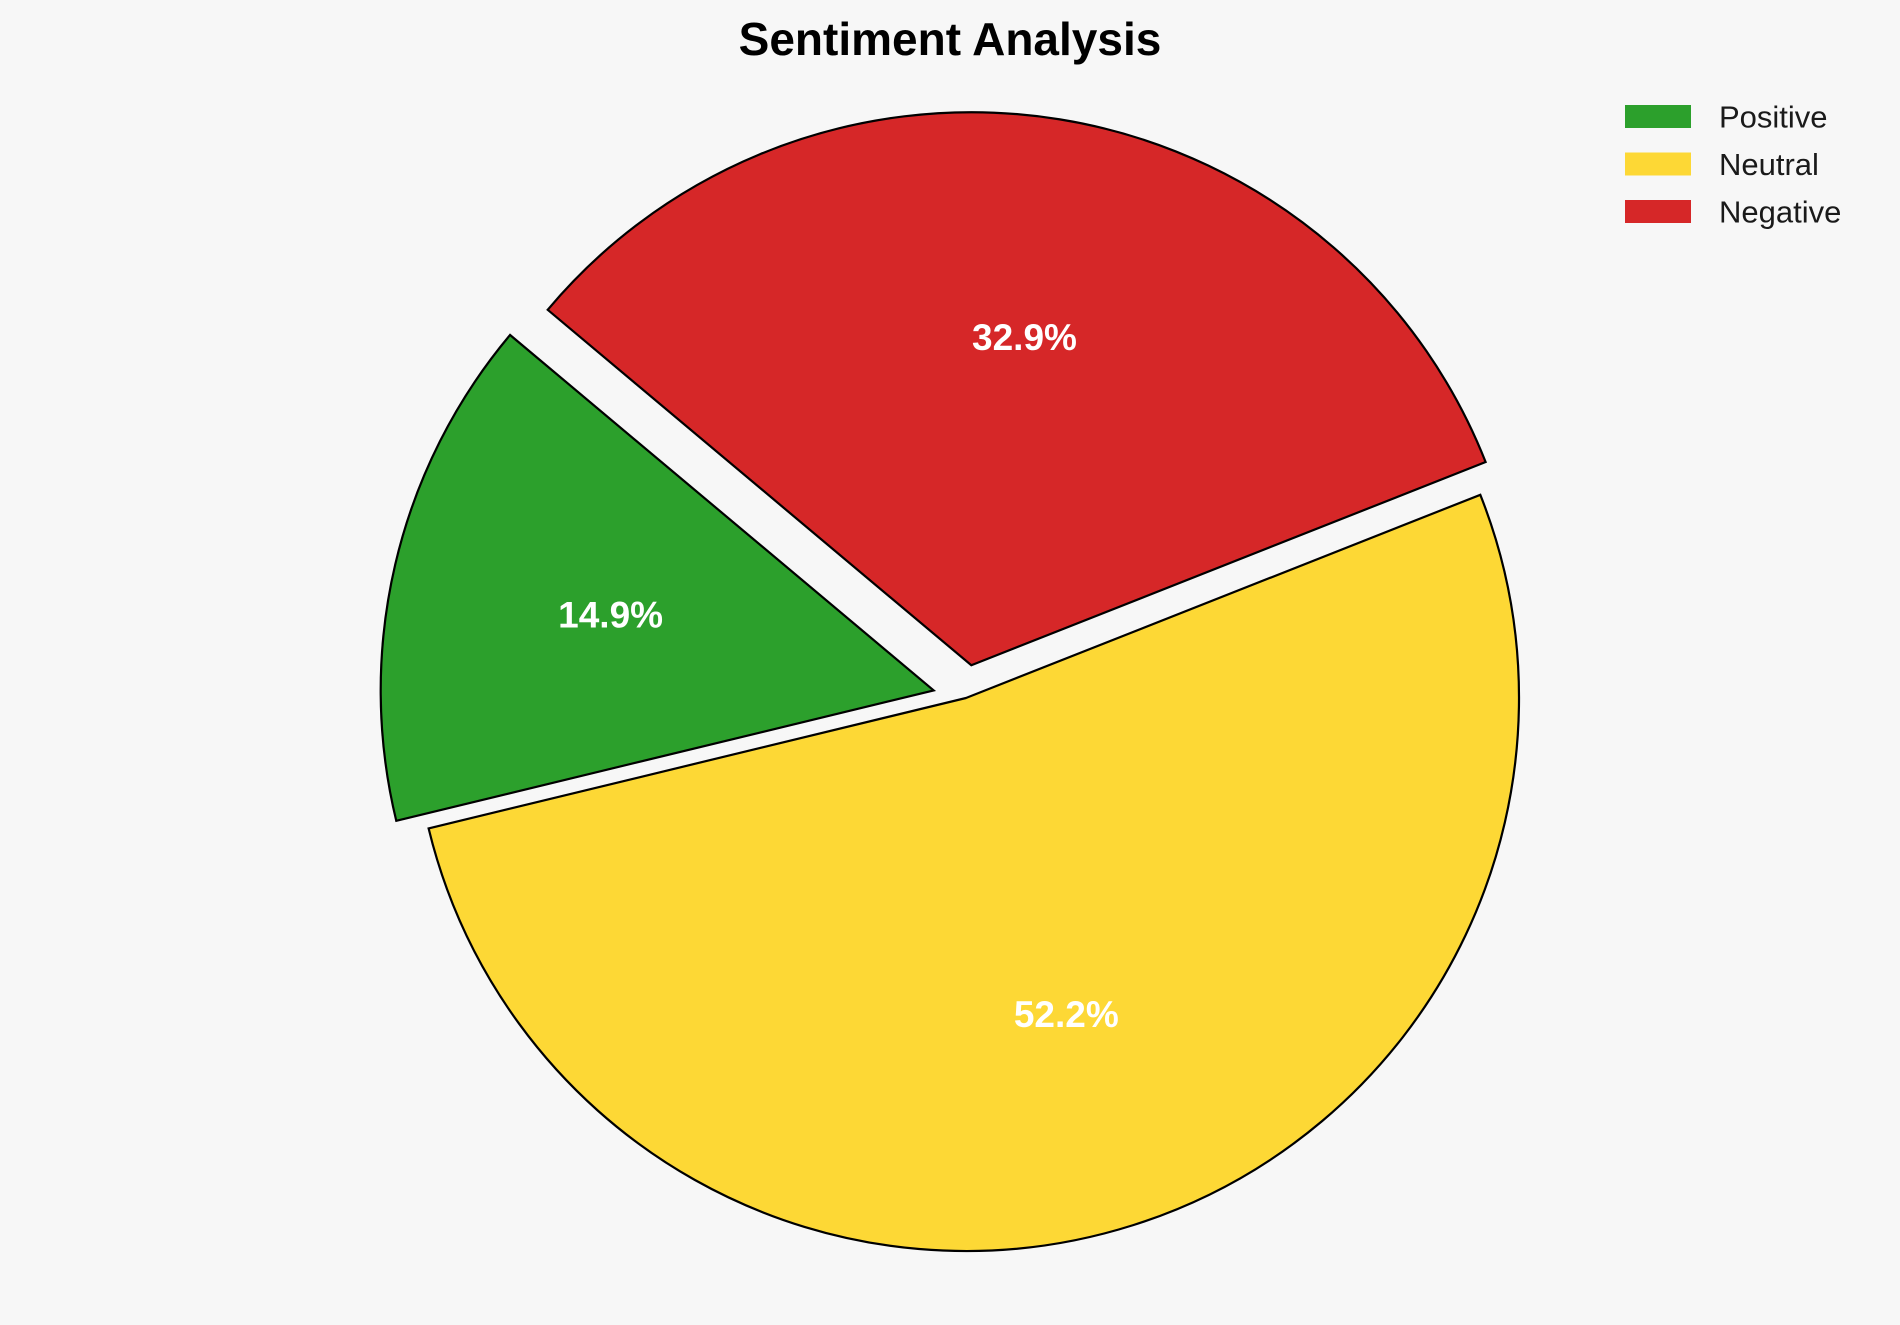 Image resolution: width=1900 pixels, height=1325 pixels. I want to click on pie-slice-label-positive: 14.9%, so click(610, 614).